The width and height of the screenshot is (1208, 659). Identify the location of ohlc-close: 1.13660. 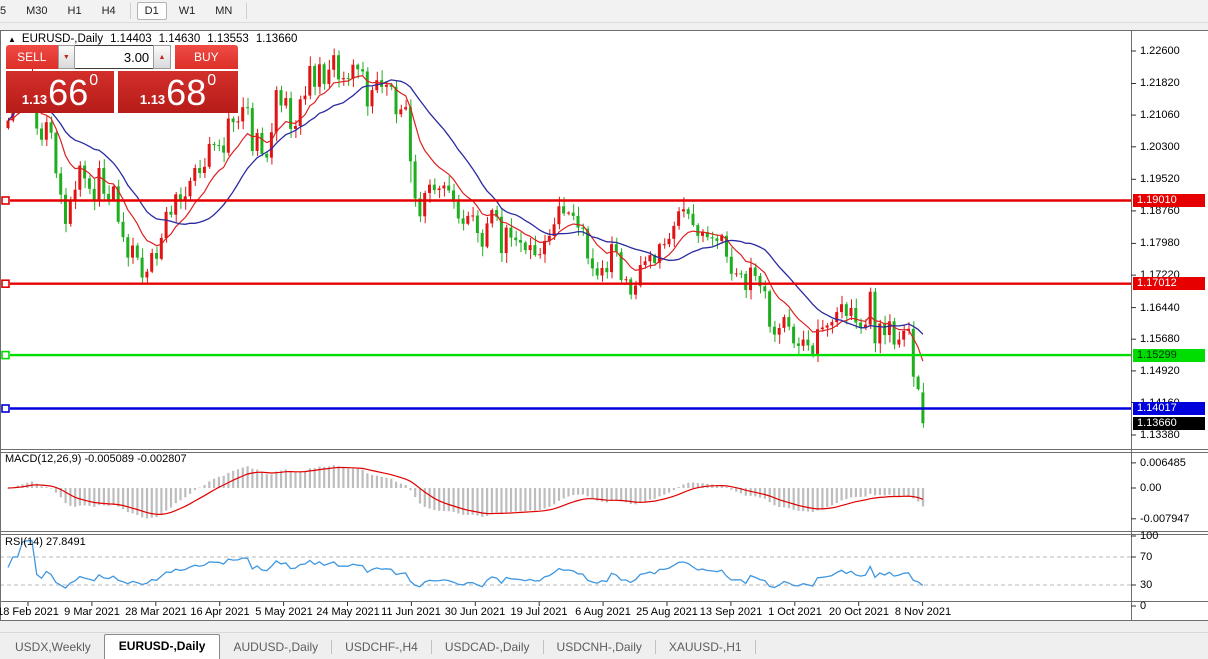
(276, 39).